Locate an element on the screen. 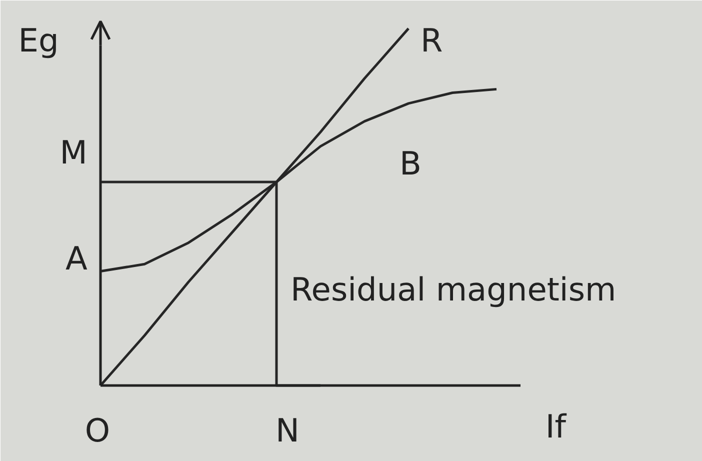 The image size is (702, 461). text: M is located at coordinates (74, 153).